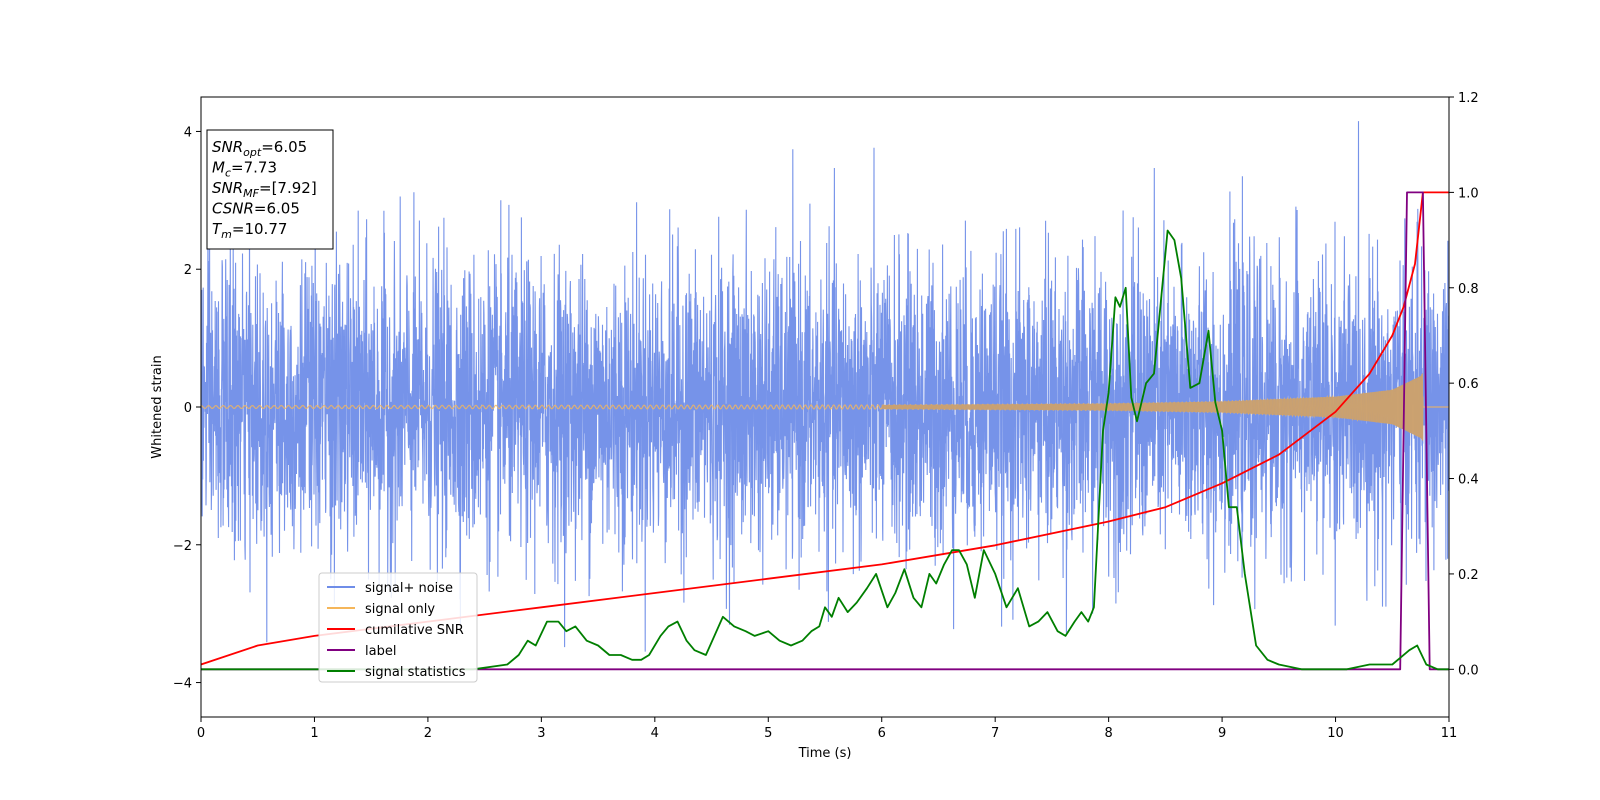  Describe the element at coordinates (768, 733) in the screenshot. I see `x-tick-label: 5` at that location.